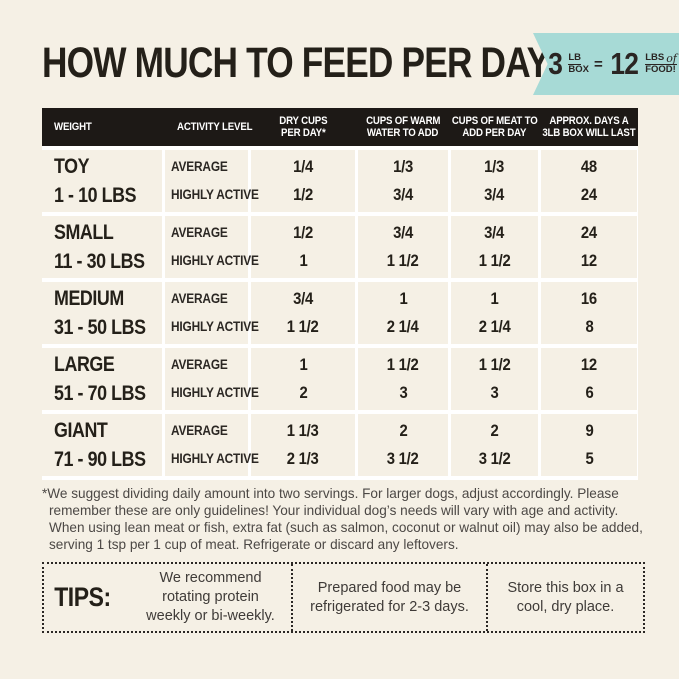  I want to click on weight-cell: LARGE 51 - 70 LBS, so click(102, 379).